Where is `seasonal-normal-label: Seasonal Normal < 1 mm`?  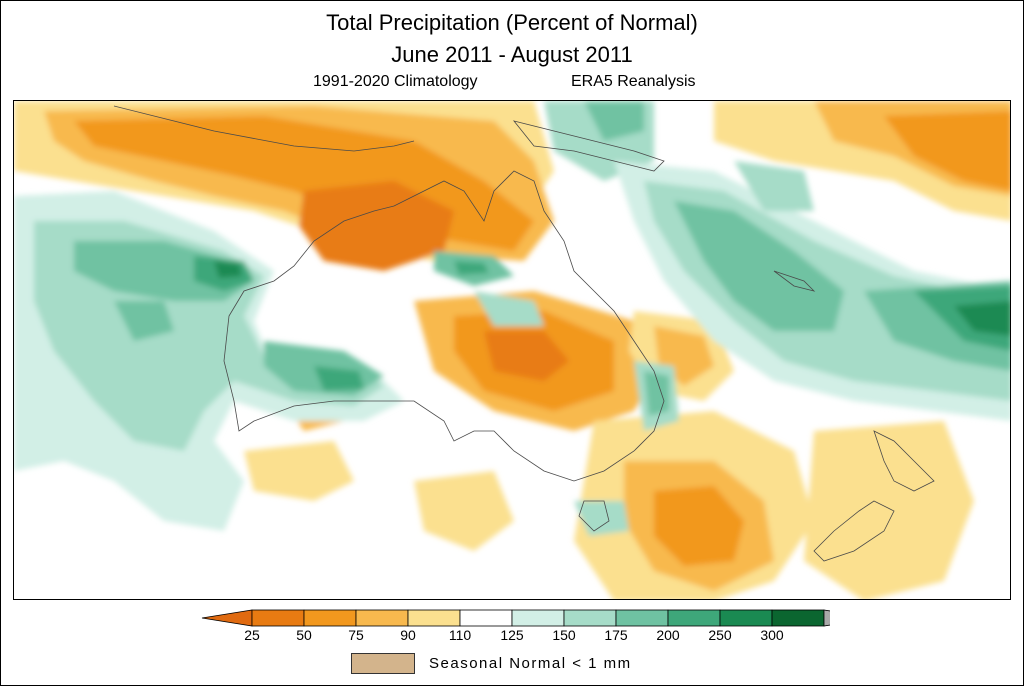 seasonal-normal-label: Seasonal Normal < 1 mm is located at coordinates (530, 663).